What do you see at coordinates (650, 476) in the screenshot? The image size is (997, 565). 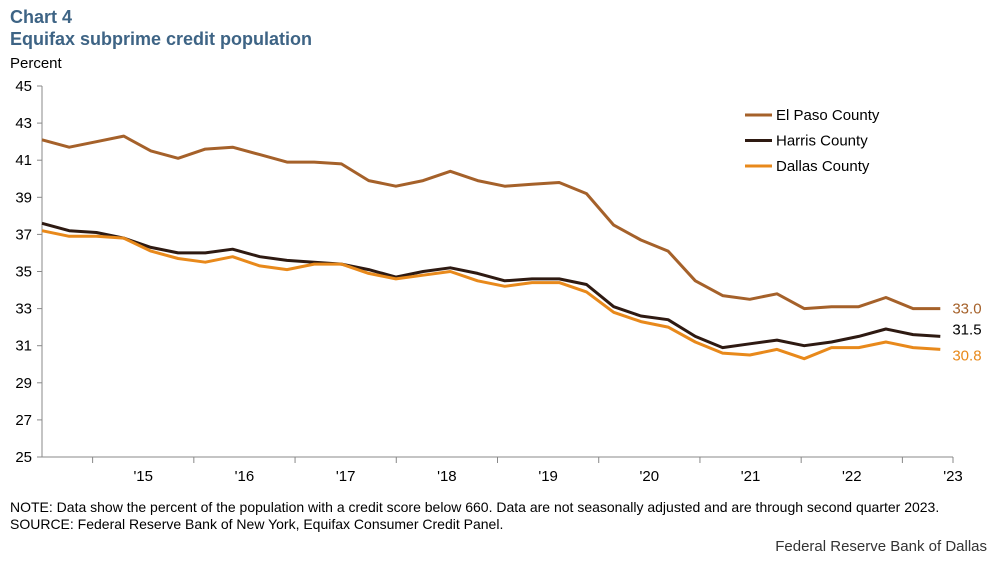 I see `x-tick-label: '20` at bounding box center [650, 476].